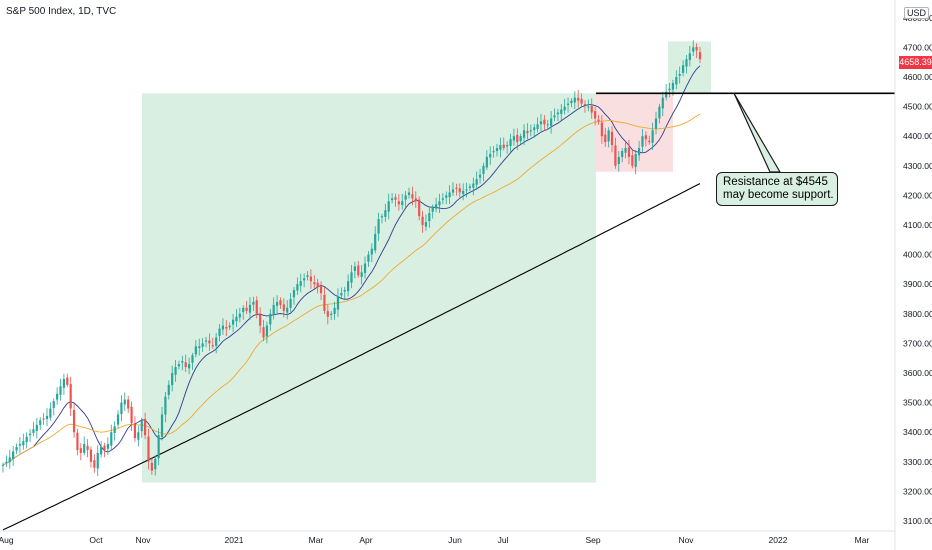 The height and width of the screenshot is (550, 932). I want to click on time-tick-label: Jul, so click(503, 540).